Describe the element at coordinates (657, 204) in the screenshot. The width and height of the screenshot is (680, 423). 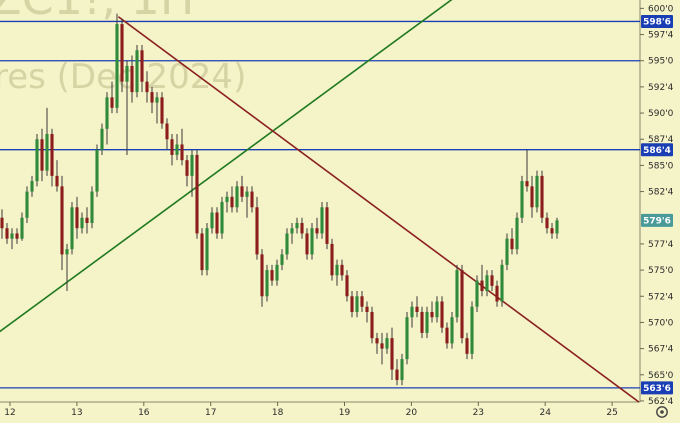
I see `price-badges: 598'6 586'4 579'6 563'6` at that location.